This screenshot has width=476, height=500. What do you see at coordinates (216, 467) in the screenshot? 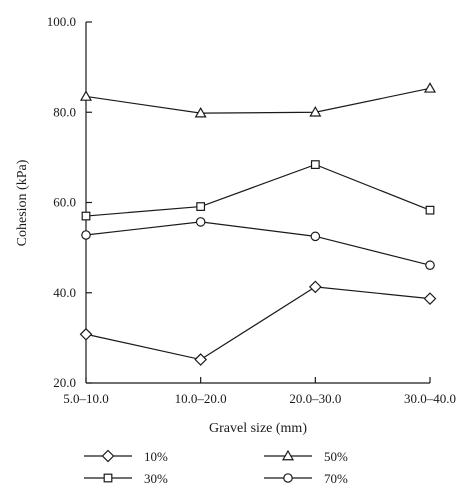
I see `legend: 10% 30% 50% 70%` at bounding box center [216, 467].